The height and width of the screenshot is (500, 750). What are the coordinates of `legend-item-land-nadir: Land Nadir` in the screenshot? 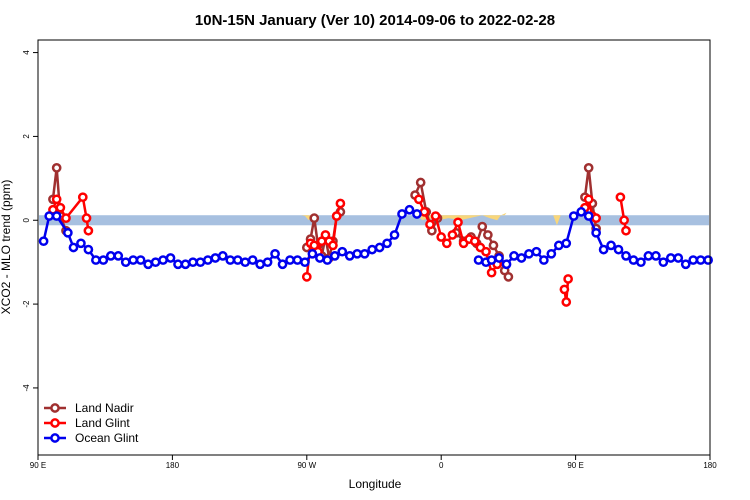 It's located at (89, 408).